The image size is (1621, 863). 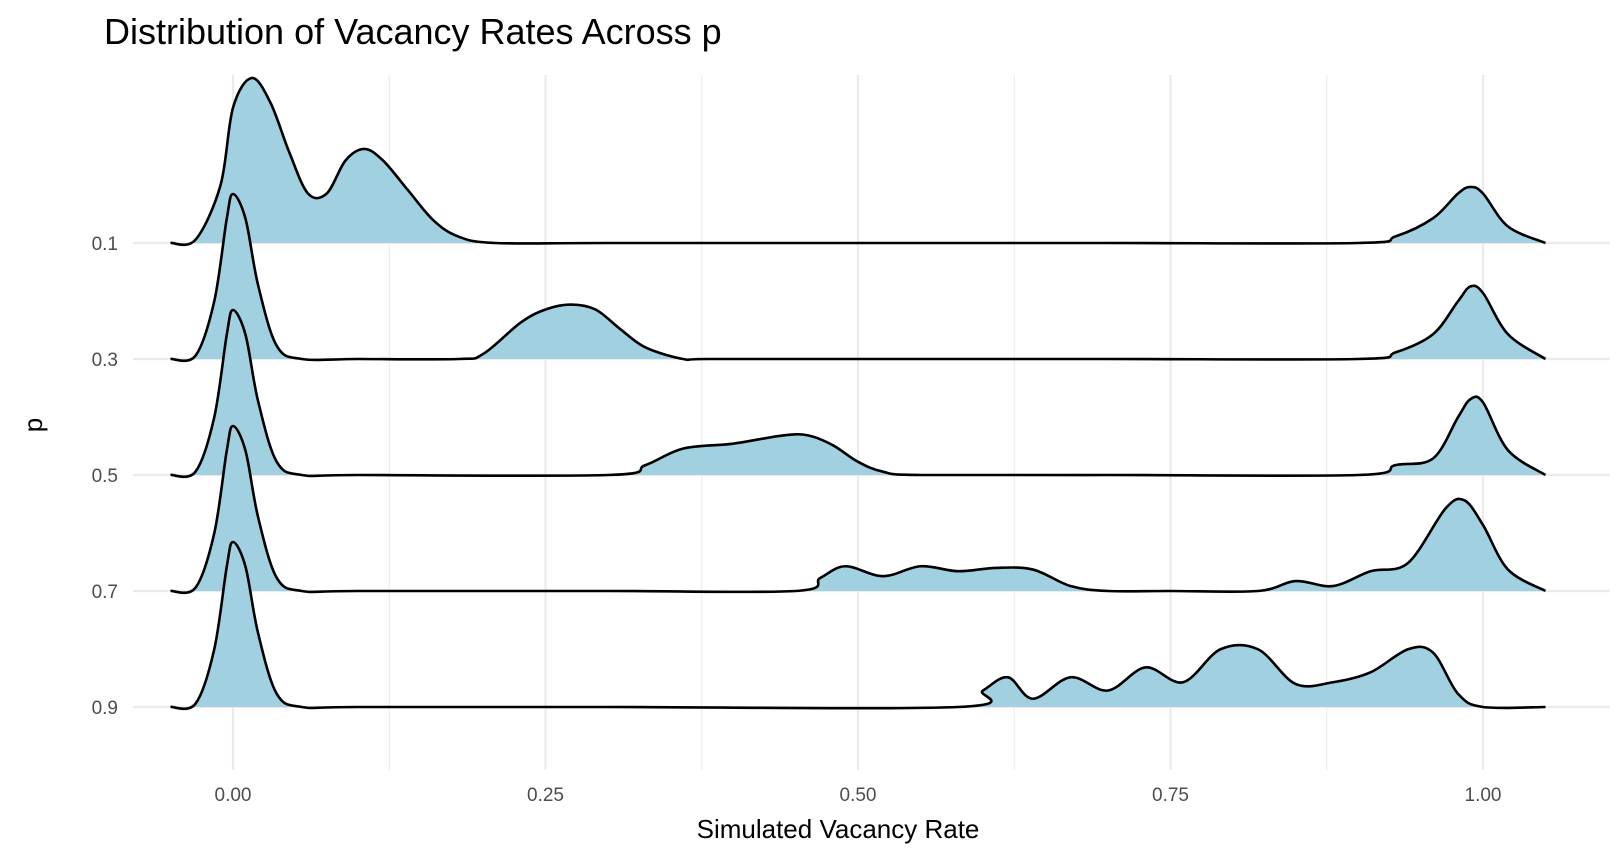 I want to click on chart-title: Distribution of Vacancy Rates Across p, so click(x=413, y=31).